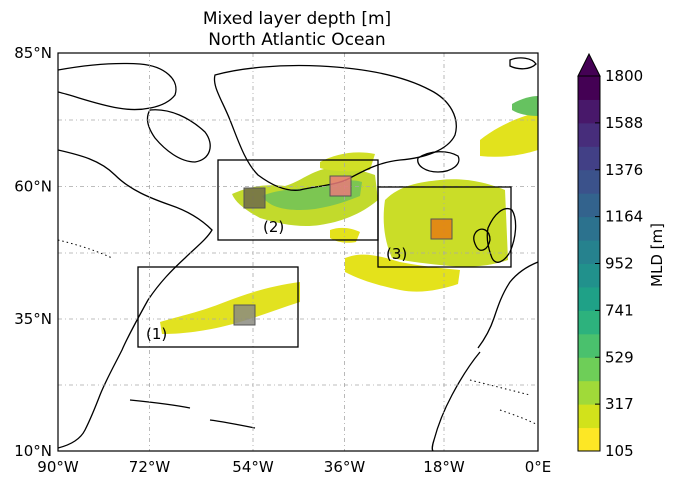  What do you see at coordinates (619, 357) in the screenshot?
I see `colorbar-tick-label: 529` at bounding box center [619, 357].